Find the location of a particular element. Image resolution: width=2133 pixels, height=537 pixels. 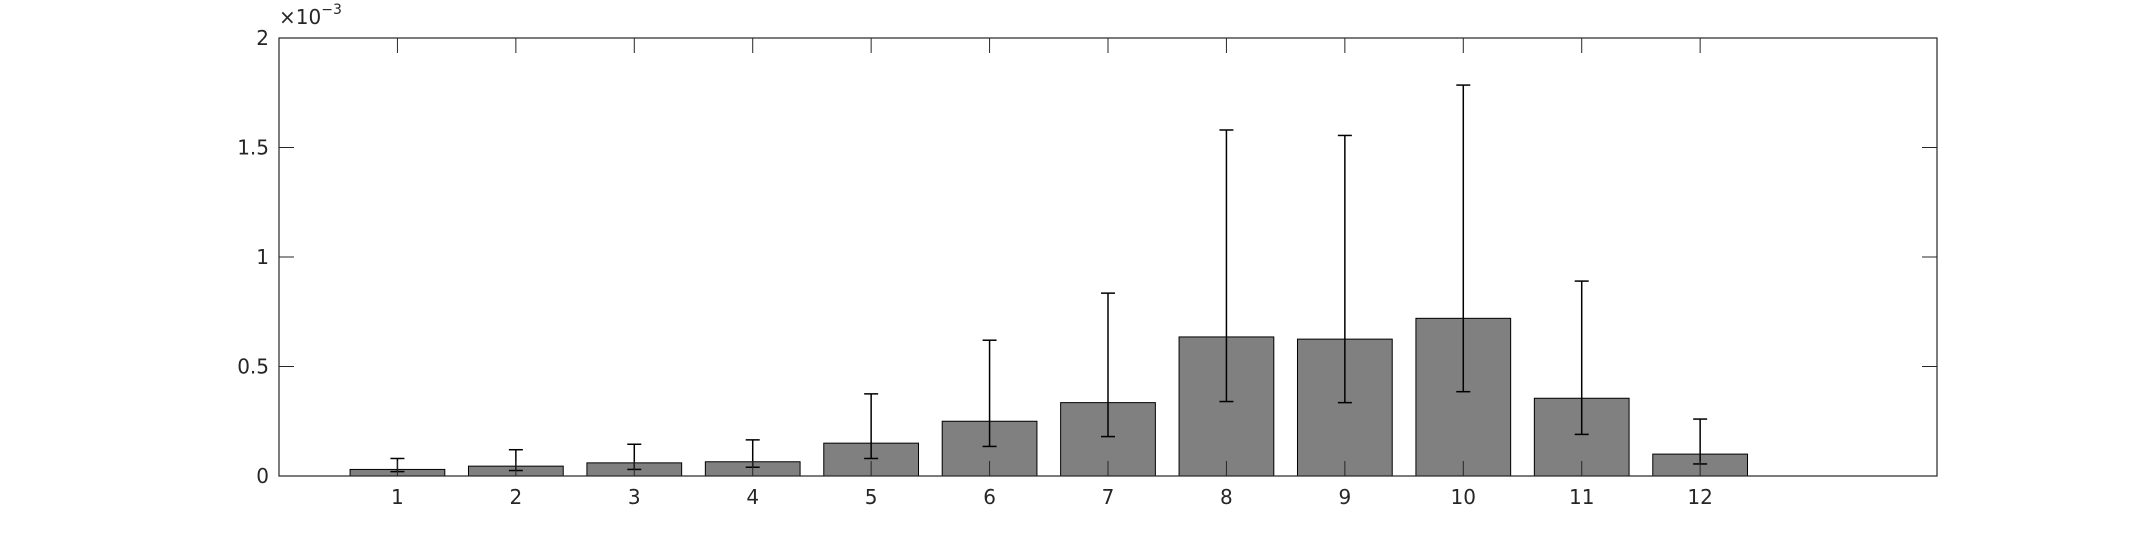

x-tick-label: 1 is located at coordinates (397, 497).